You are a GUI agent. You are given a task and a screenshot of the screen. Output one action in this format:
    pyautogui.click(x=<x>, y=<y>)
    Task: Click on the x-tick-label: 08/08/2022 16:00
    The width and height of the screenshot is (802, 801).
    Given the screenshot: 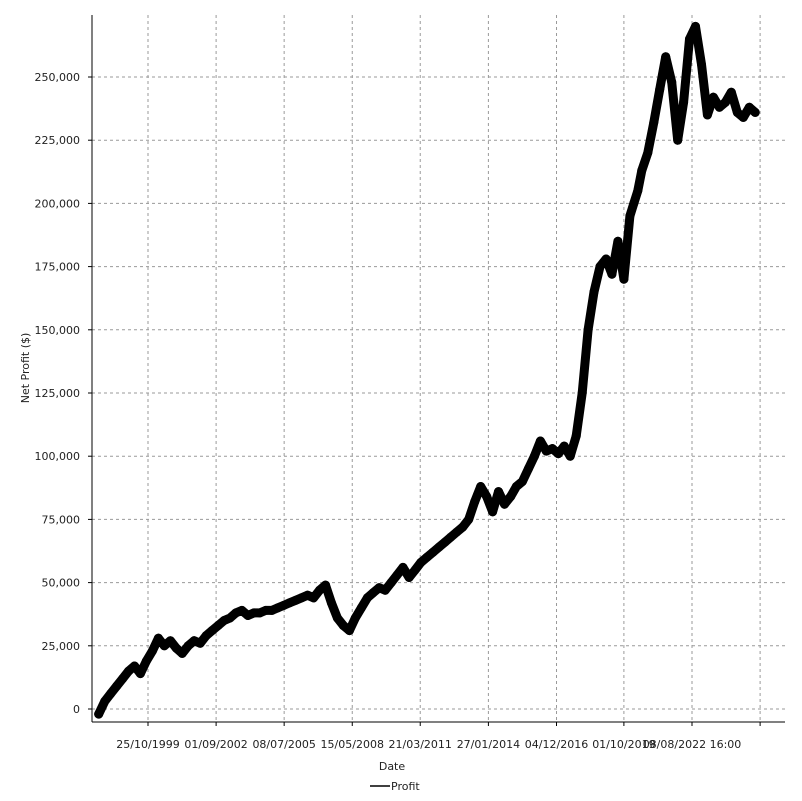 What is the action you would take?
    pyautogui.click(x=692, y=744)
    